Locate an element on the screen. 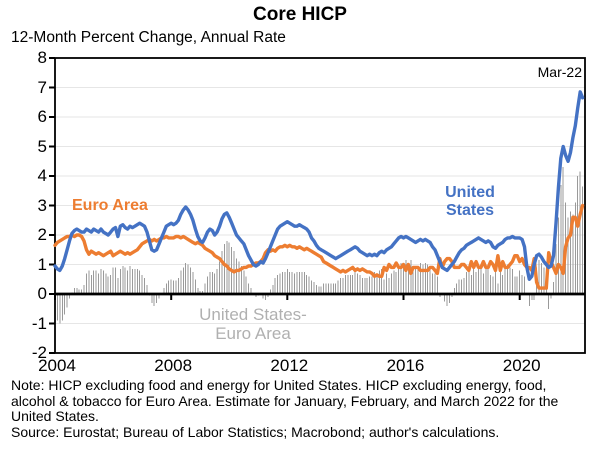 This screenshot has height=450, width=600. y-tick-label: 3 is located at coordinates (42, 205).